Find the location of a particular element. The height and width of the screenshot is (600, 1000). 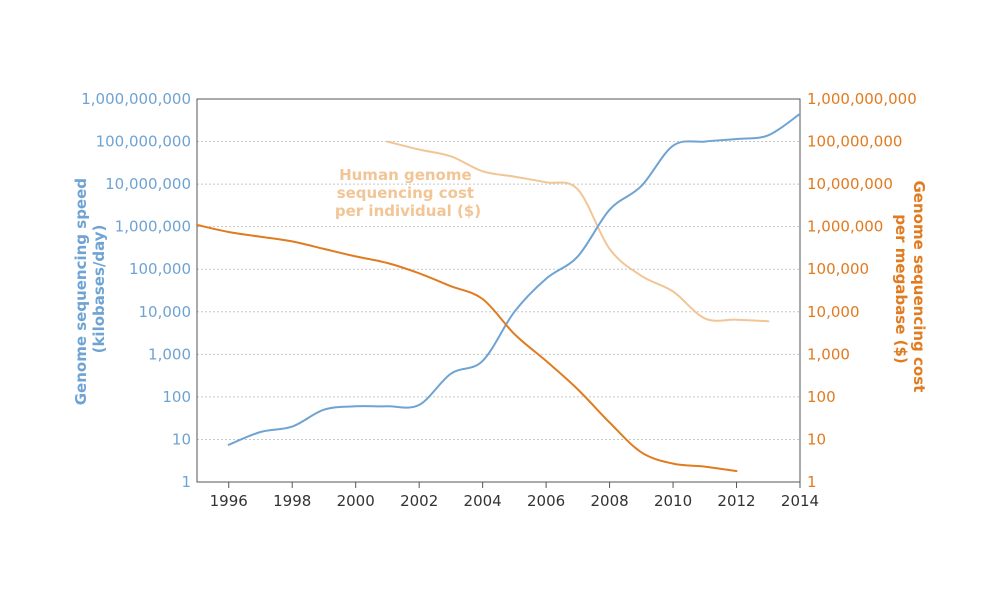

cost-per-genome-series-line is located at coordinates (578, 231).